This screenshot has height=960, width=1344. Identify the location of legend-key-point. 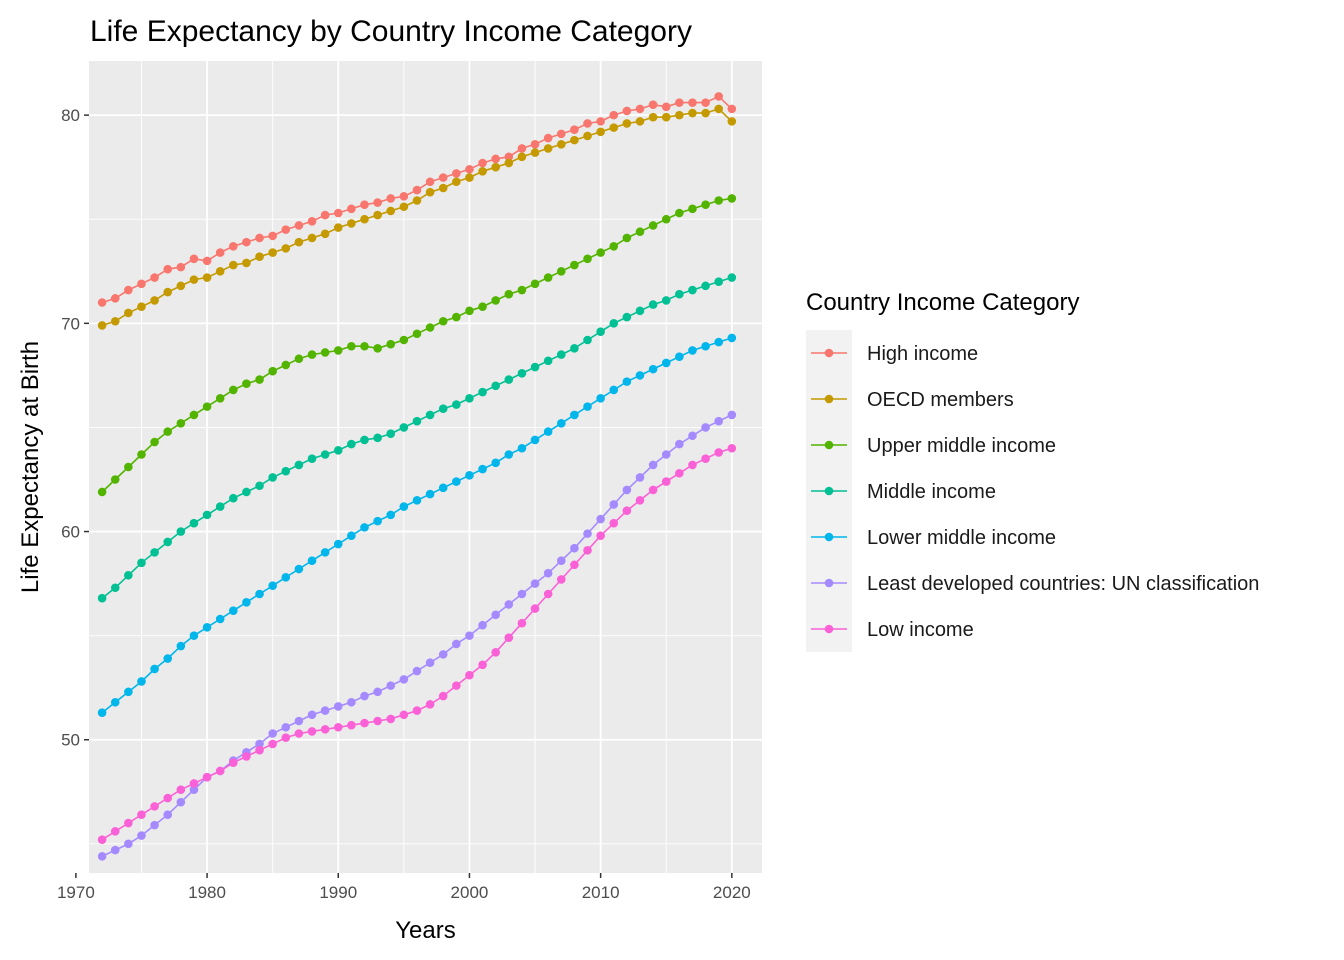
(829, 353).